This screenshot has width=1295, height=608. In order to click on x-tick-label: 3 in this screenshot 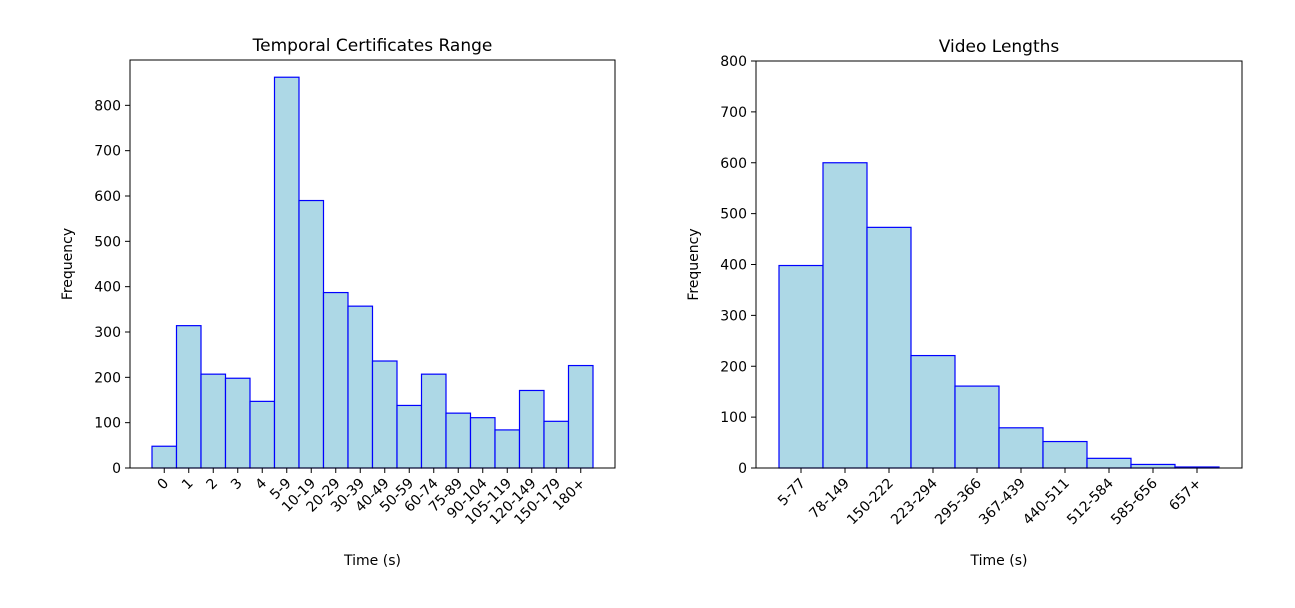, I will do `click(237, 485)`.